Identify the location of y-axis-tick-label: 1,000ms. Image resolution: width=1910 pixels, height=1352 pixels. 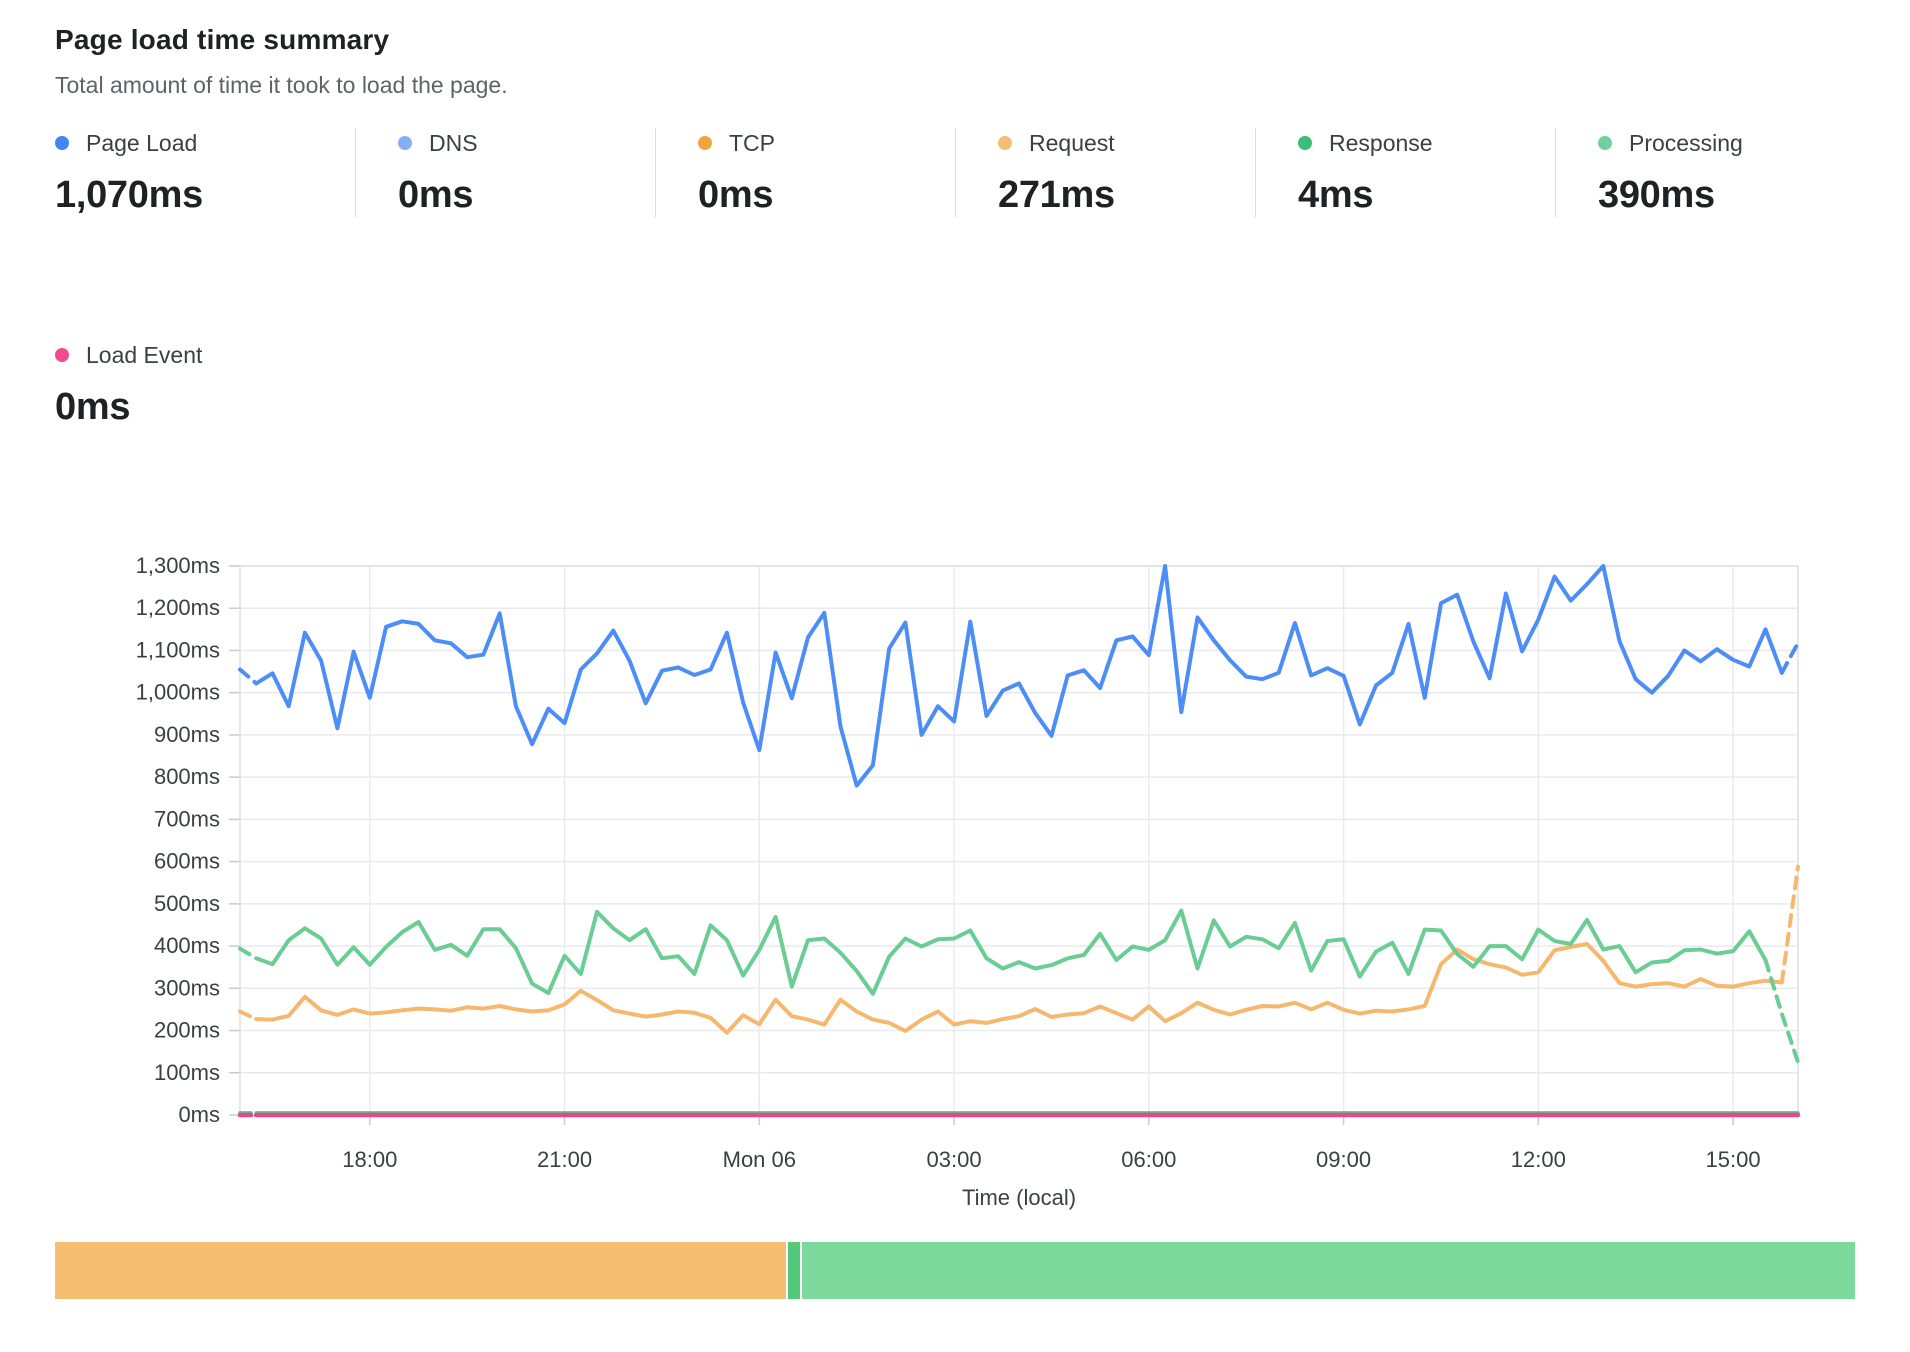
(178, 692).